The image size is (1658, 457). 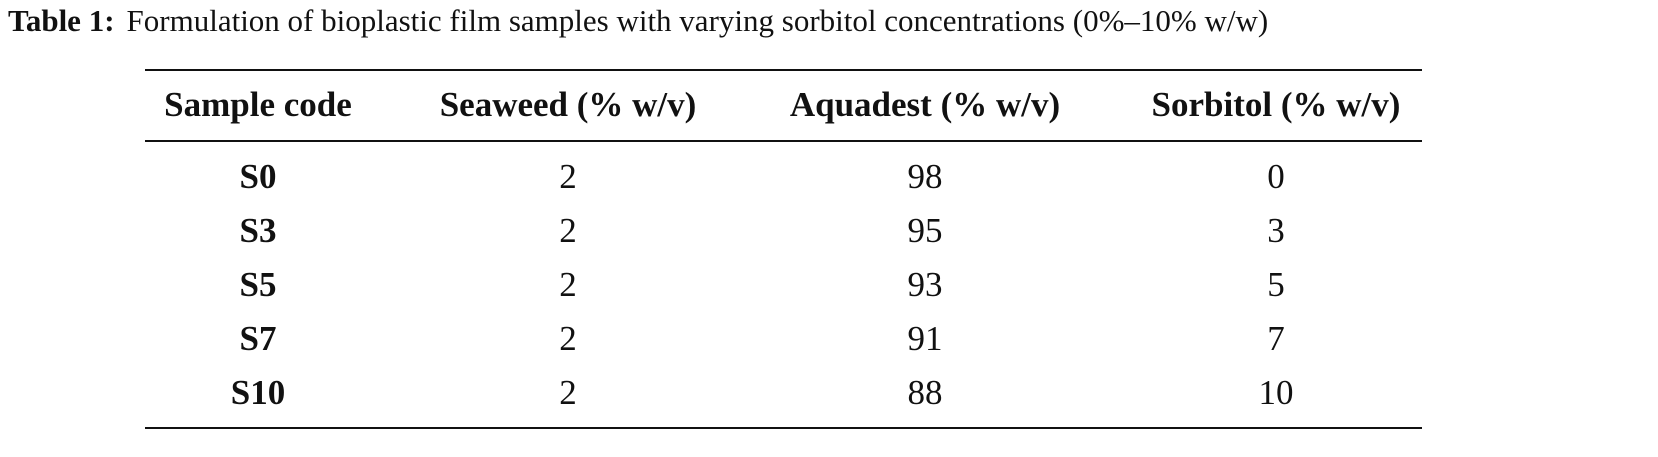 I want to click on table-cell: 91, so click(x=925, y=338).